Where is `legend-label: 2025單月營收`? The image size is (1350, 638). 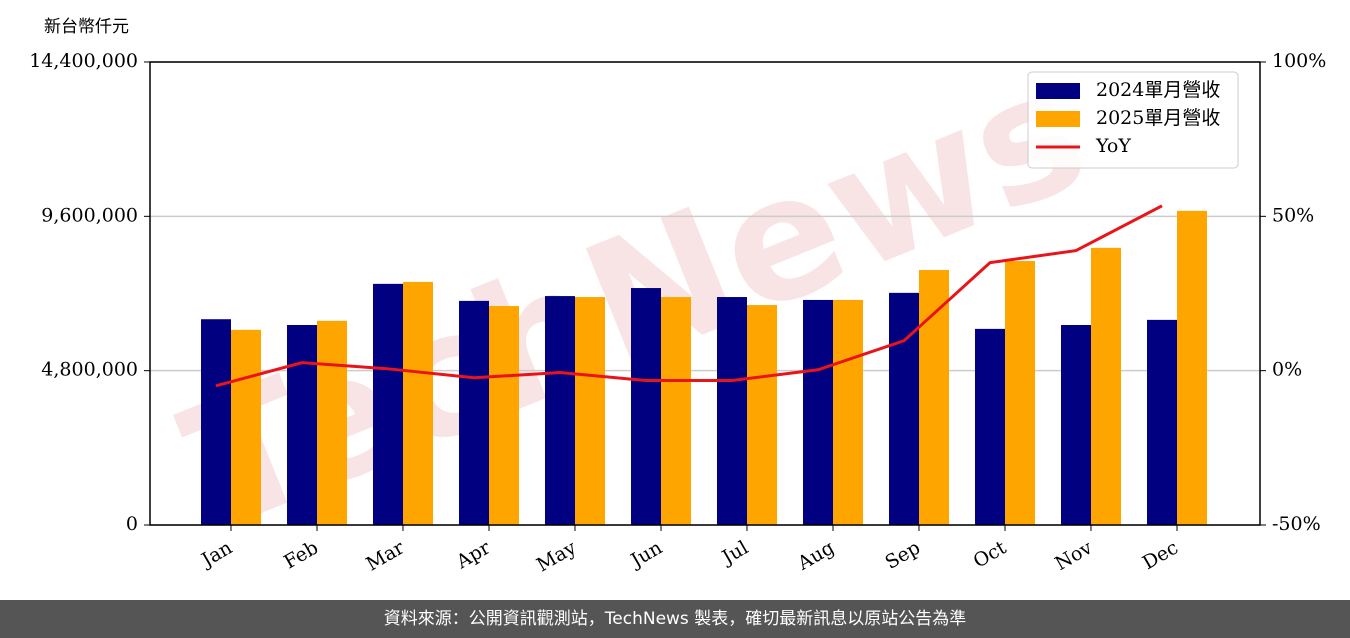
legend-label: 2025單月營收 is located at coordinates (1158, 118).